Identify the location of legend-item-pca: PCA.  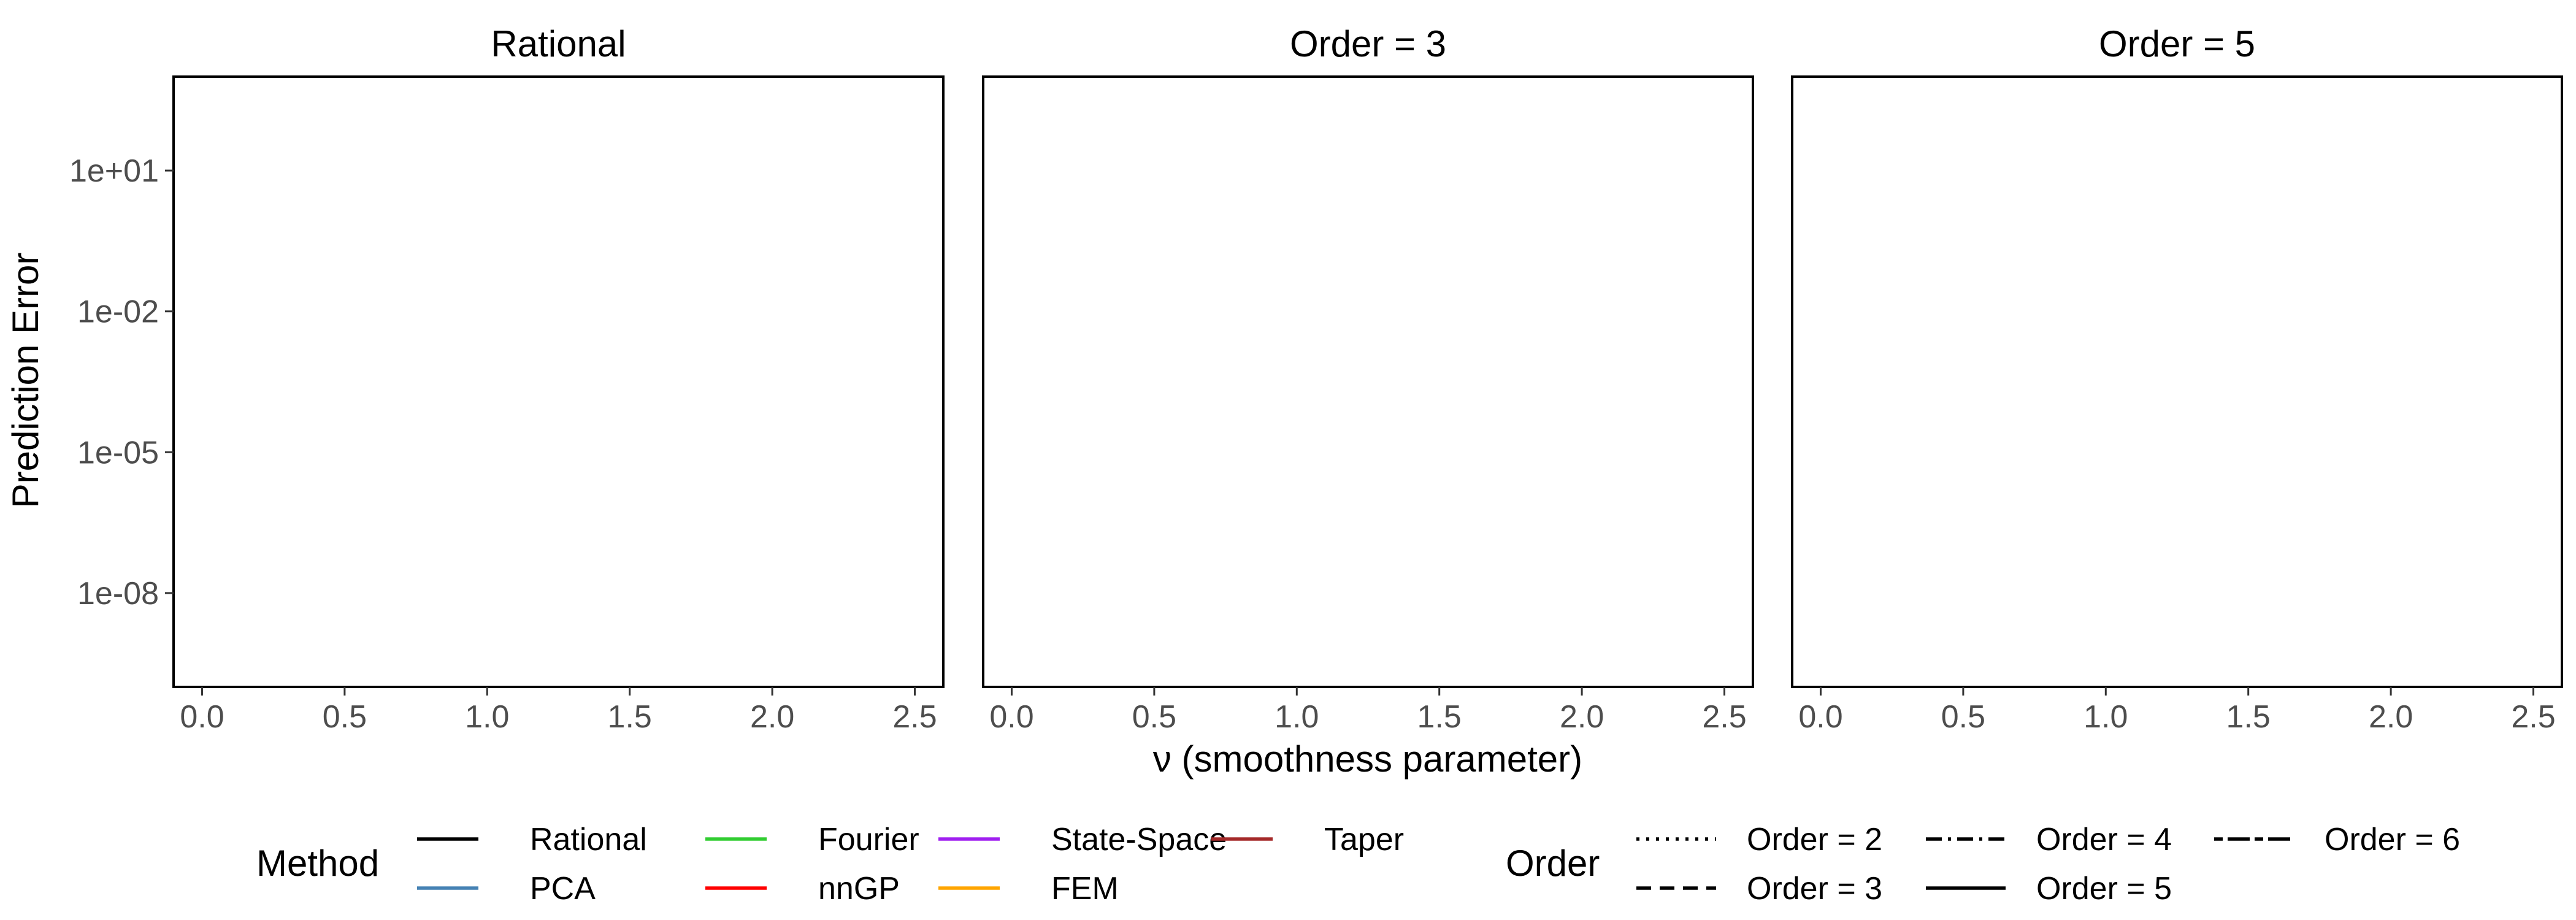
(506, 889).